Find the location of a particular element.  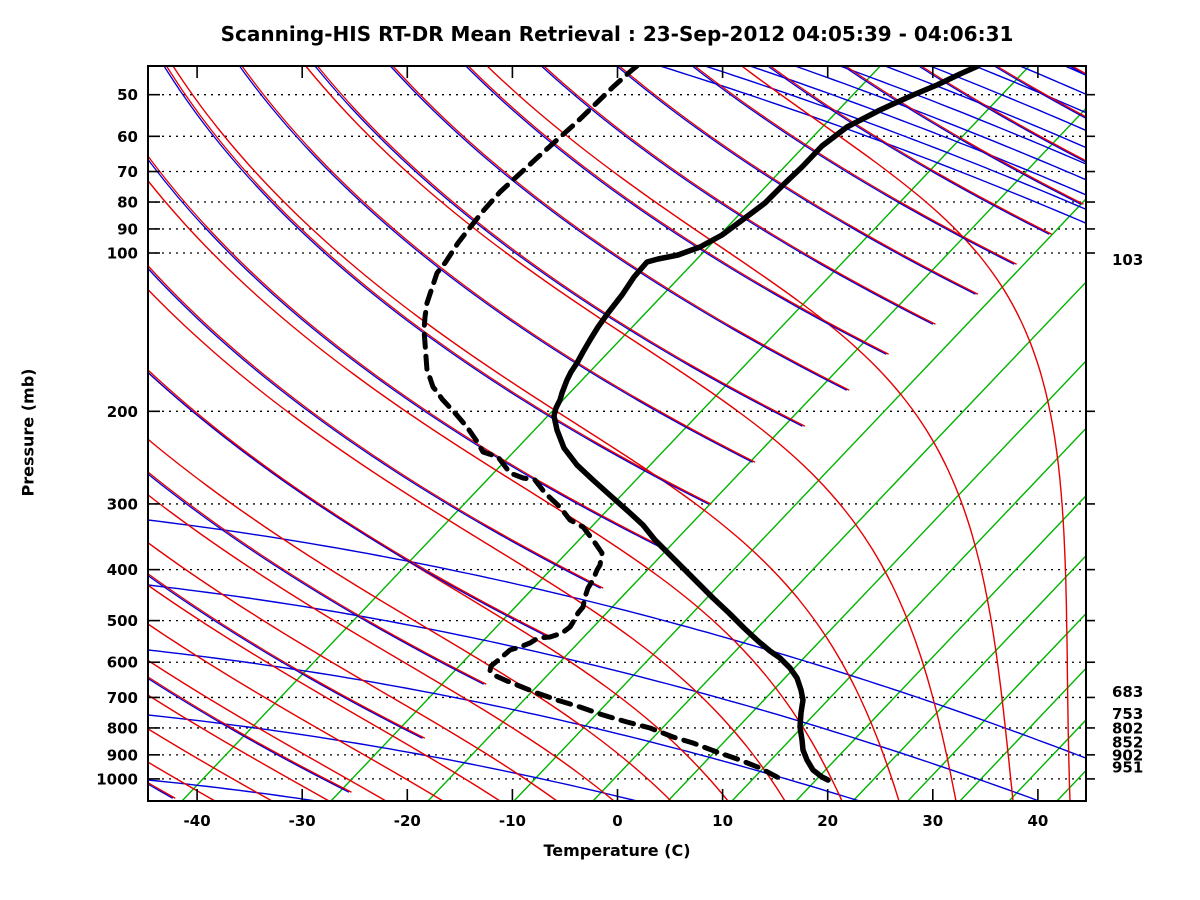

y-tick-label: 400 is located at coordinates (122, 570).